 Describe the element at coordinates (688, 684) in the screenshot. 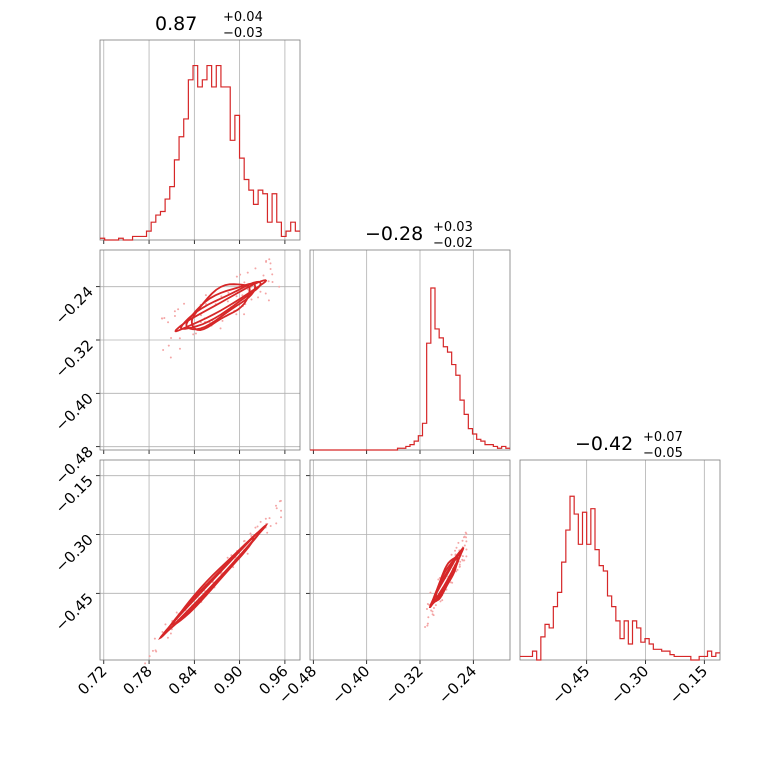

I see `x-tick-label: −0.15` at that location.